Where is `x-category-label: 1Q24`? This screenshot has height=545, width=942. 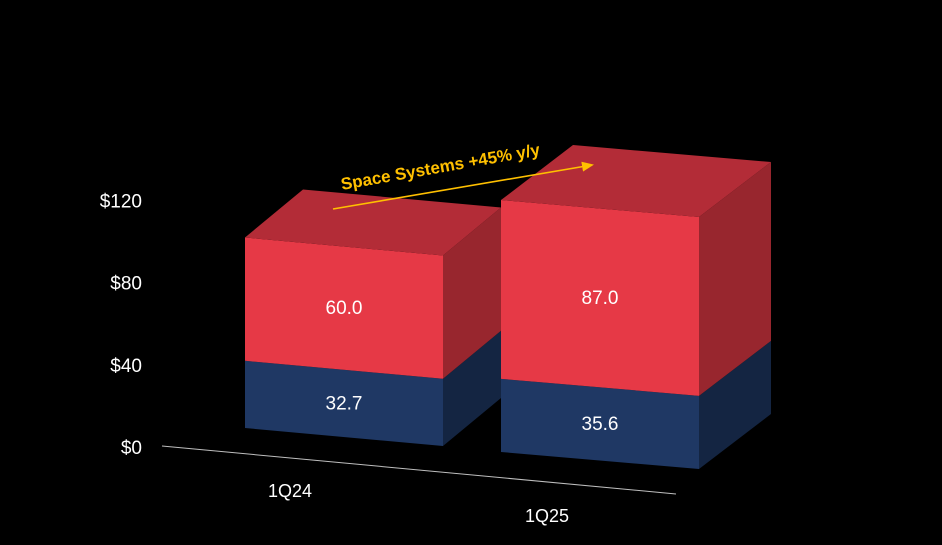
x-category-label: 1Q24 is located at coordinates (290, 491).